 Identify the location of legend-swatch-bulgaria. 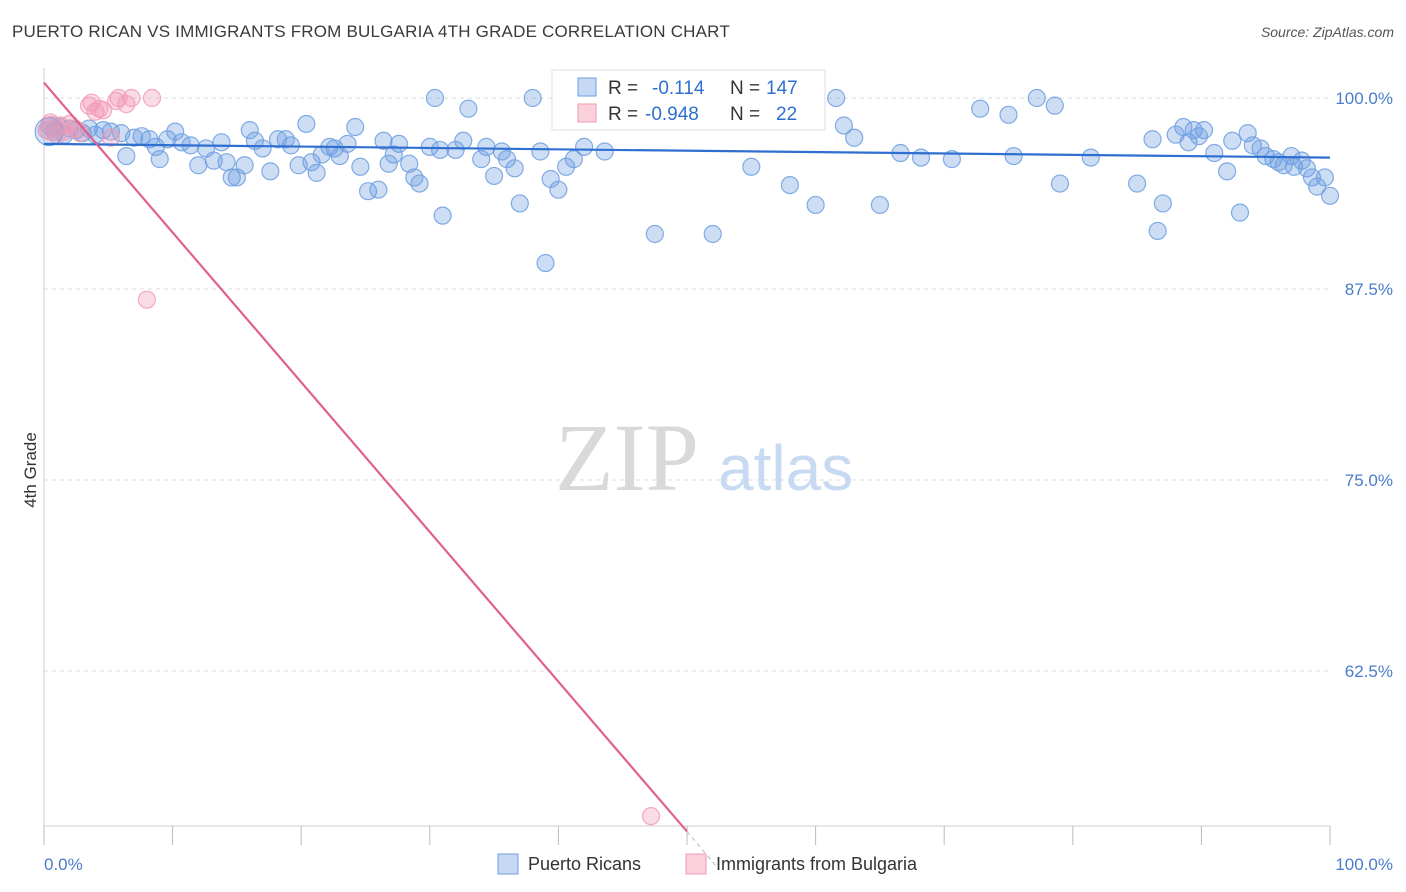
(696, 864).